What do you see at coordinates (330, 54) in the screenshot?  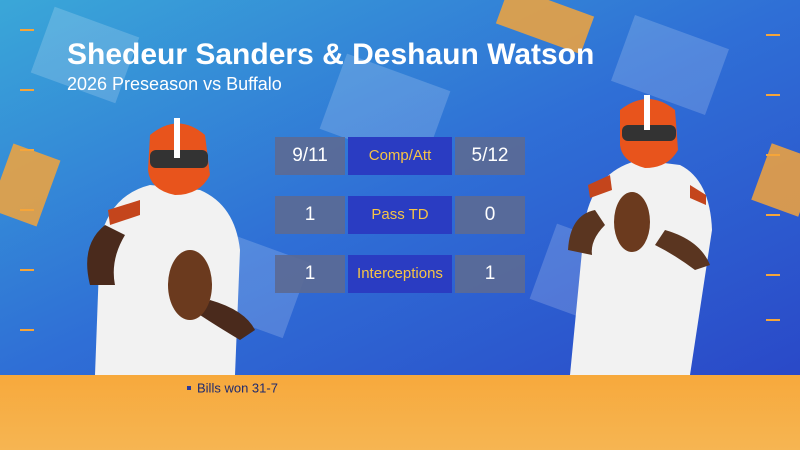 I see `title: Shedeur Sanders & Deshaun Watson` at bounding box center [330, 54].